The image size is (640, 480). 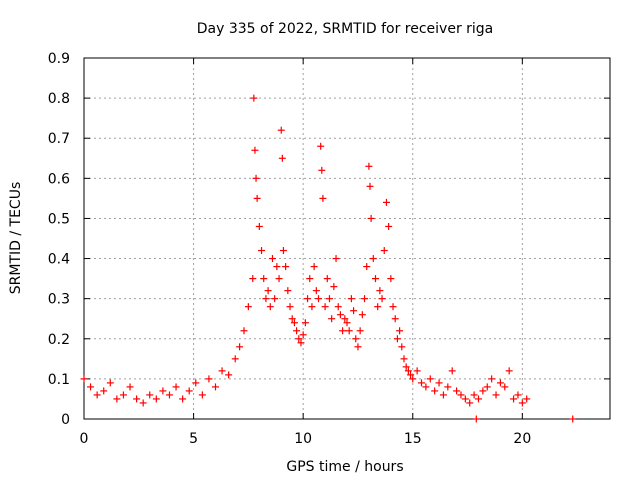 What do you see at coordinates (59, 179) in the screenshot?
I see `y-tick-label: 0.6` at bounding box center [59, 179].